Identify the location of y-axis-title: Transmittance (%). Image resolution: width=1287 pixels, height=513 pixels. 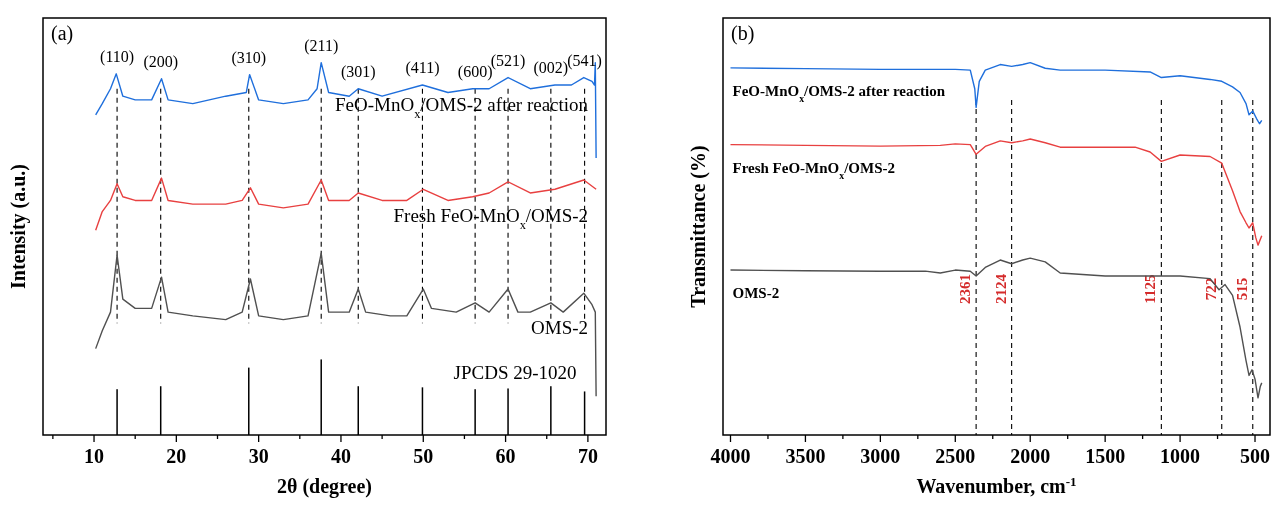
(698, 226).